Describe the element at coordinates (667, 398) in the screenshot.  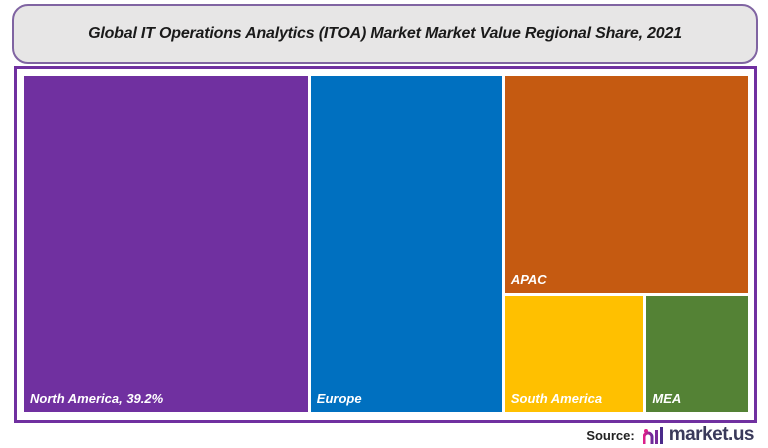
I see `tile-label: MEA` at that location.